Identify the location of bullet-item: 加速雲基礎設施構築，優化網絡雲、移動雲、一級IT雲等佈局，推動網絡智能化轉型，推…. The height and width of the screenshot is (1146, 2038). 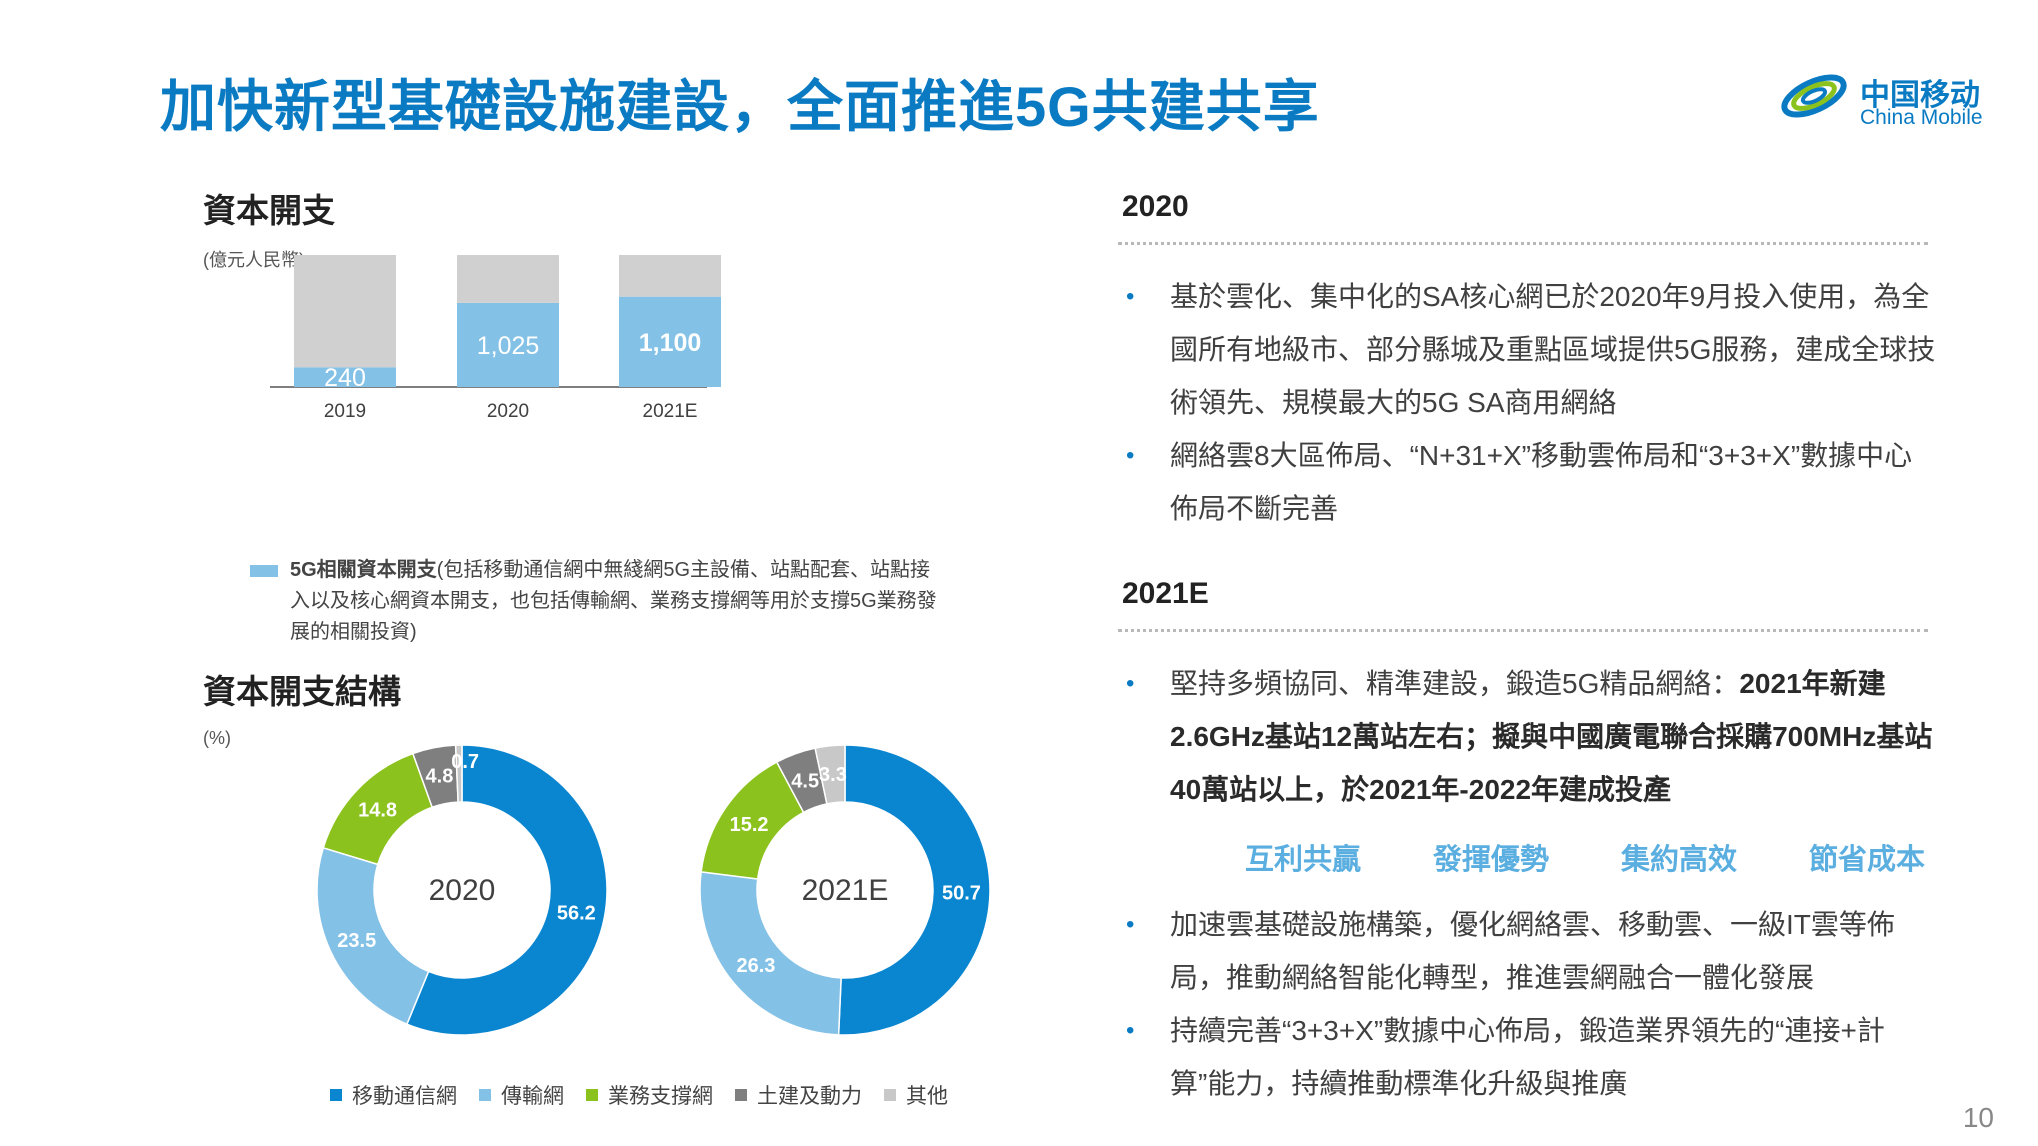
(1528, 951).